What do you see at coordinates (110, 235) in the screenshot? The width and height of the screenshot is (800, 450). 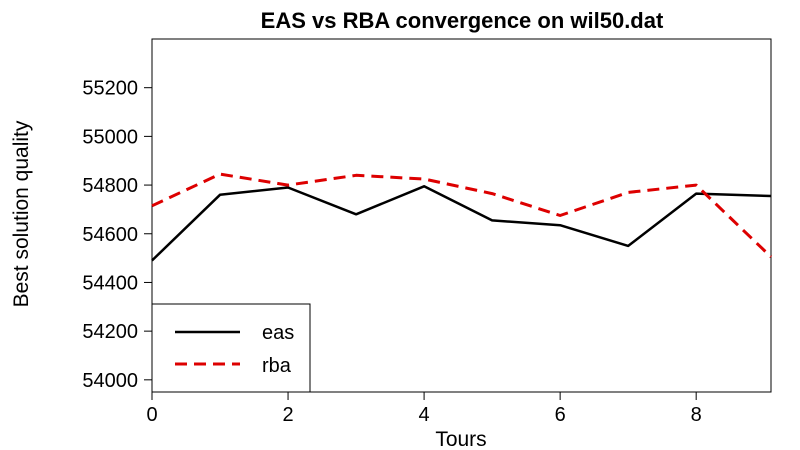 I see `y-tick-label: 54600` at bounding box center [110, 235].